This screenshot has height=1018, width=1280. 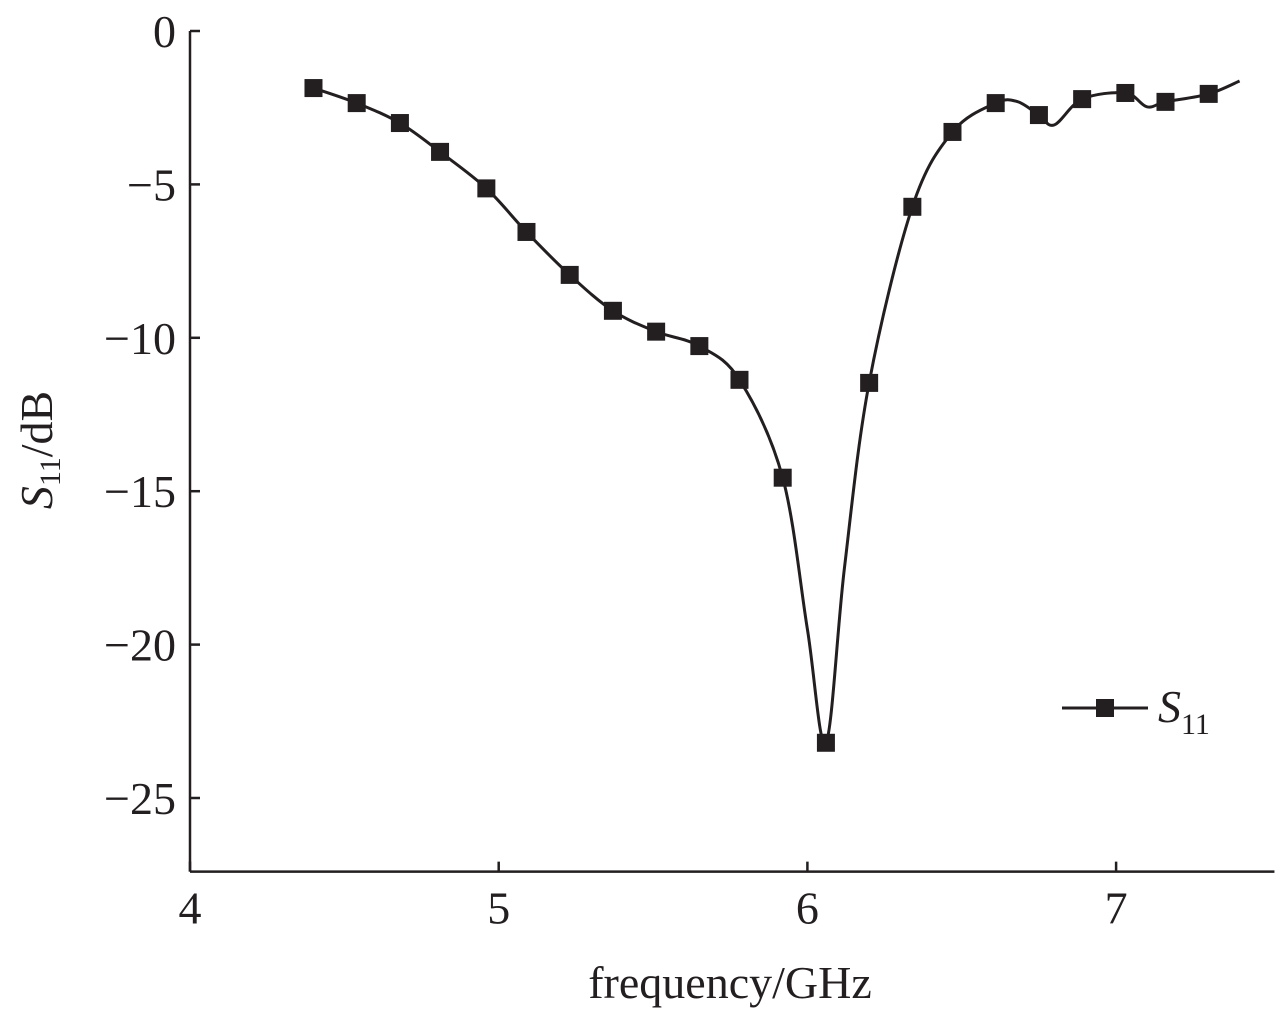 What do you see at coordinates (140, 798) in the screenshot?
I see `y-tick-label: −25` at bounding box center [140, 798].